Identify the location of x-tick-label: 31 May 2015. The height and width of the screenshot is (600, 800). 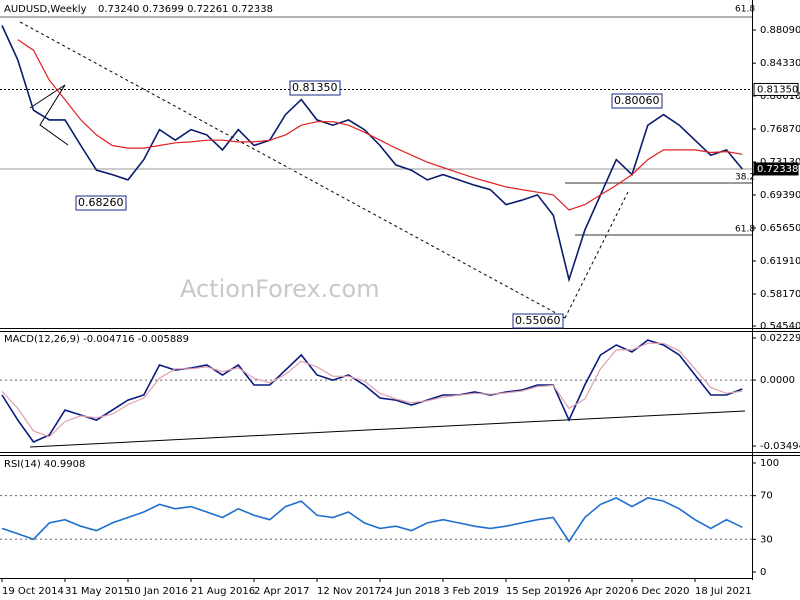
(97, 591).